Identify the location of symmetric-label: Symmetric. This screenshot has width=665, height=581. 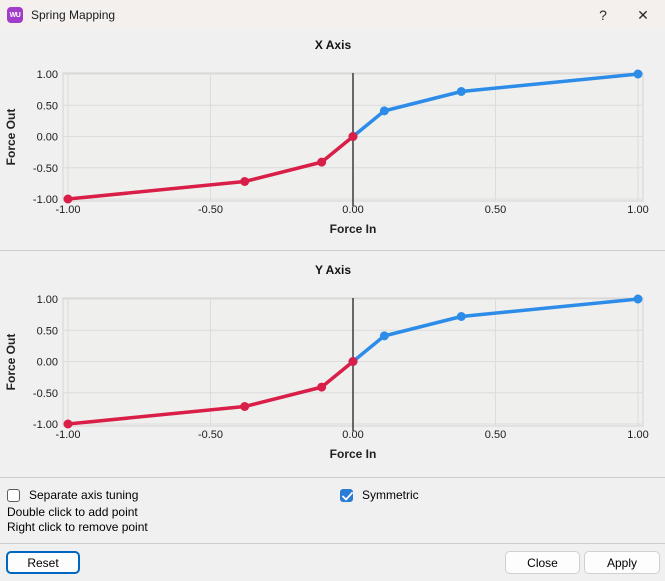
(390, 495).